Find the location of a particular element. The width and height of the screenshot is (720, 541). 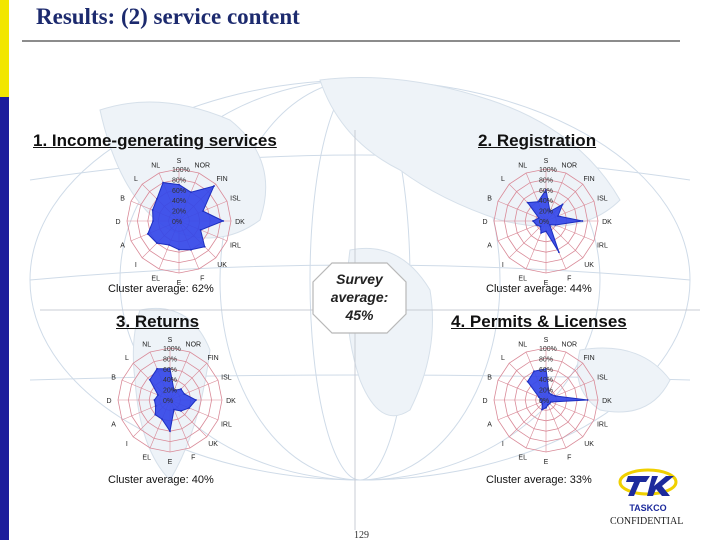

slide-title: Results: (2) service content is located at coordinates (168, 16).